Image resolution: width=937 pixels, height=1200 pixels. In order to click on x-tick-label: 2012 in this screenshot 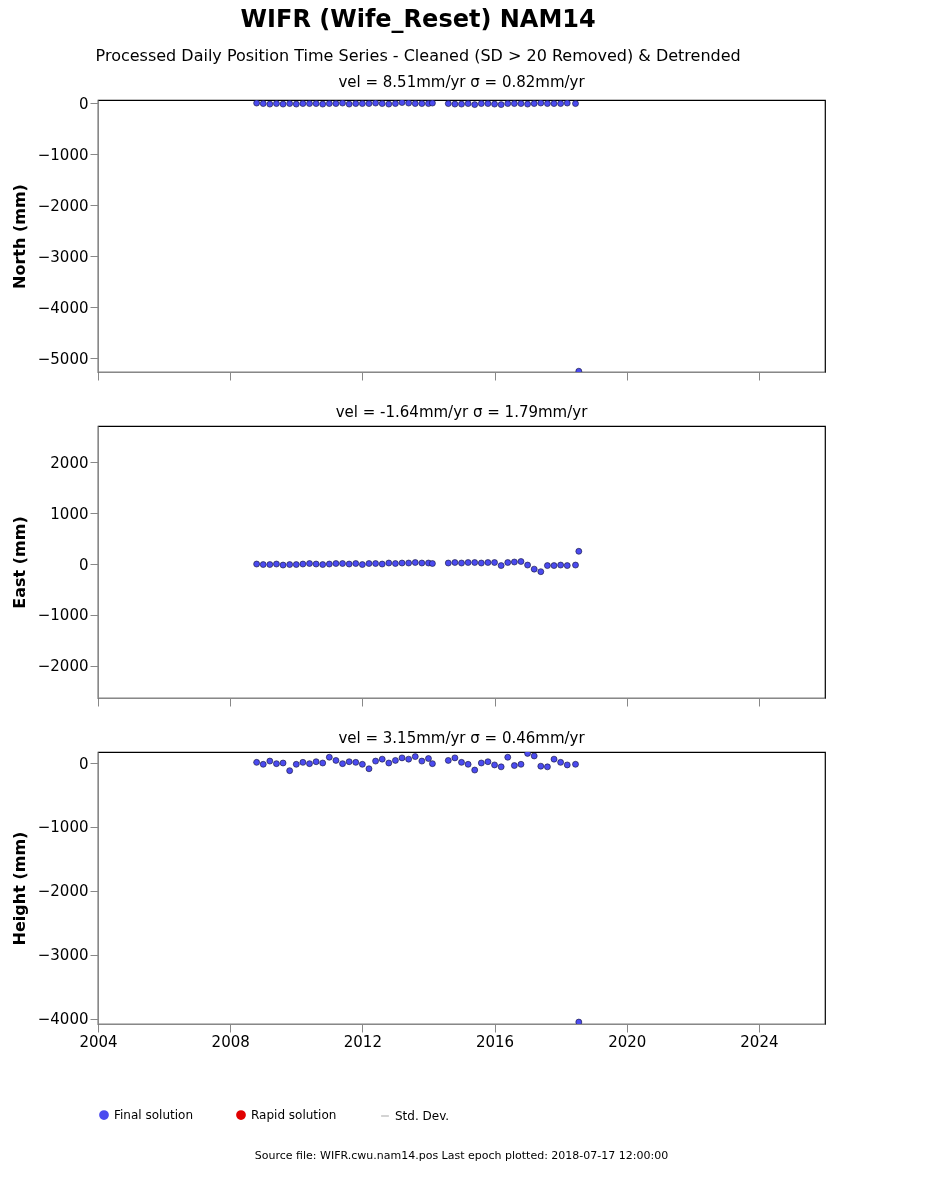, I will do `click(362, 1041)`.